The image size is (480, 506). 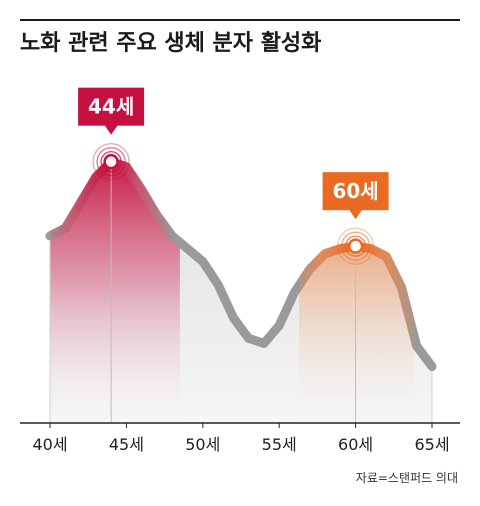 I want to click on chart-title: 노화 관련 주요 생체 분자 활성화, so click(x=170, y=43).